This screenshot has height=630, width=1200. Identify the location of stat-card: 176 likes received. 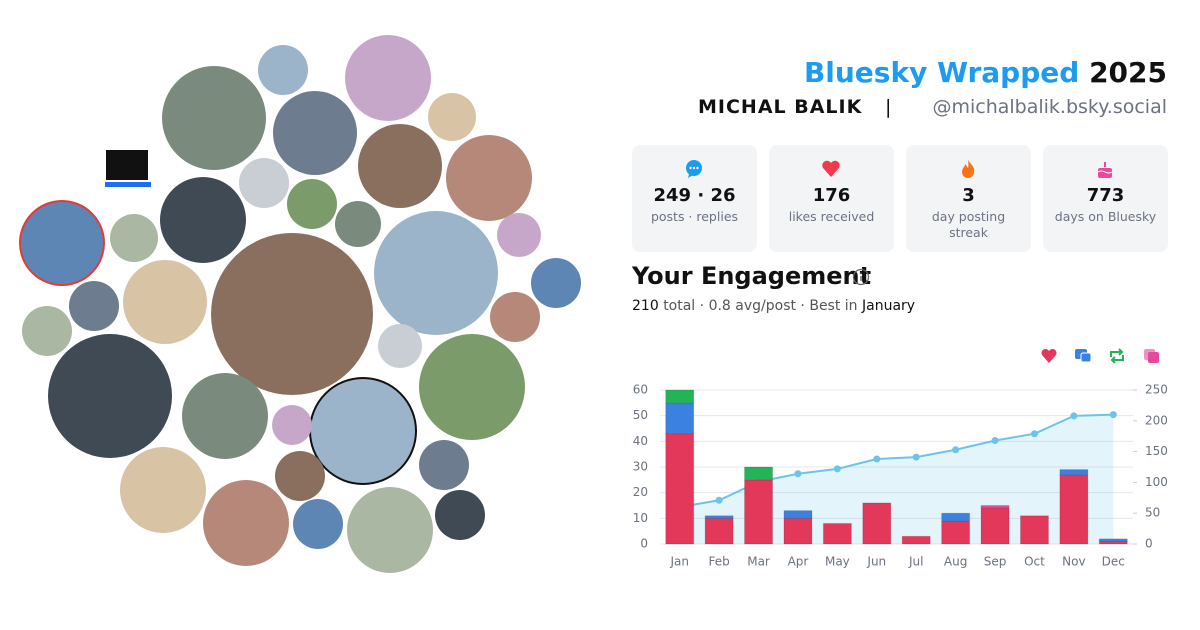
(831, 198).